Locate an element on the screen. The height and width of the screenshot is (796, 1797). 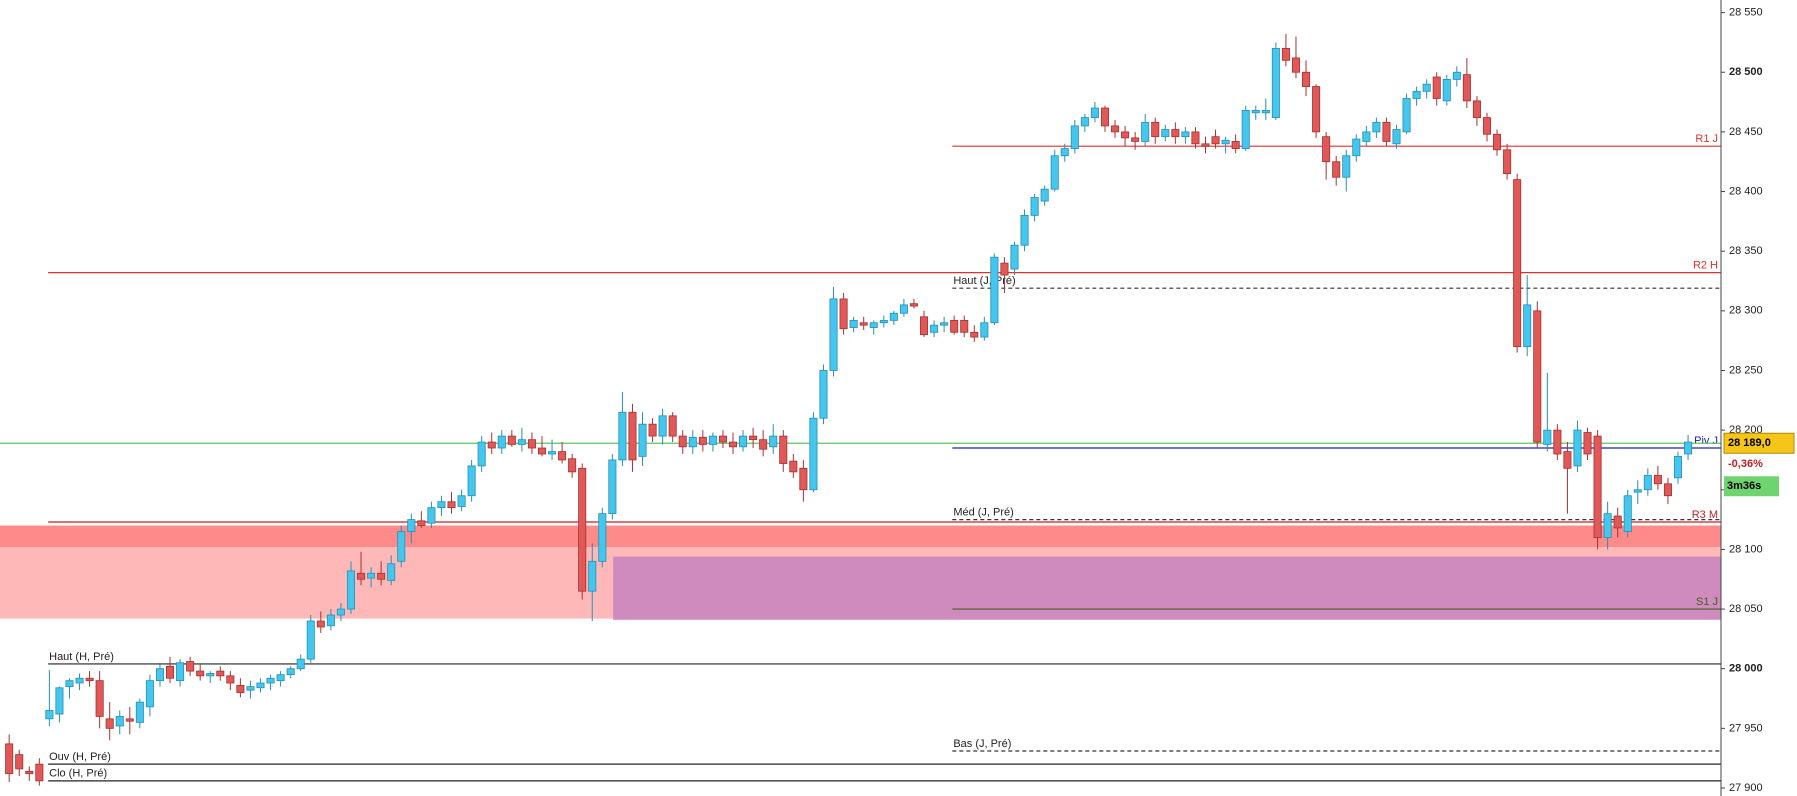
y-tick-label: 28 500 is located at coordinates (1746, 72).